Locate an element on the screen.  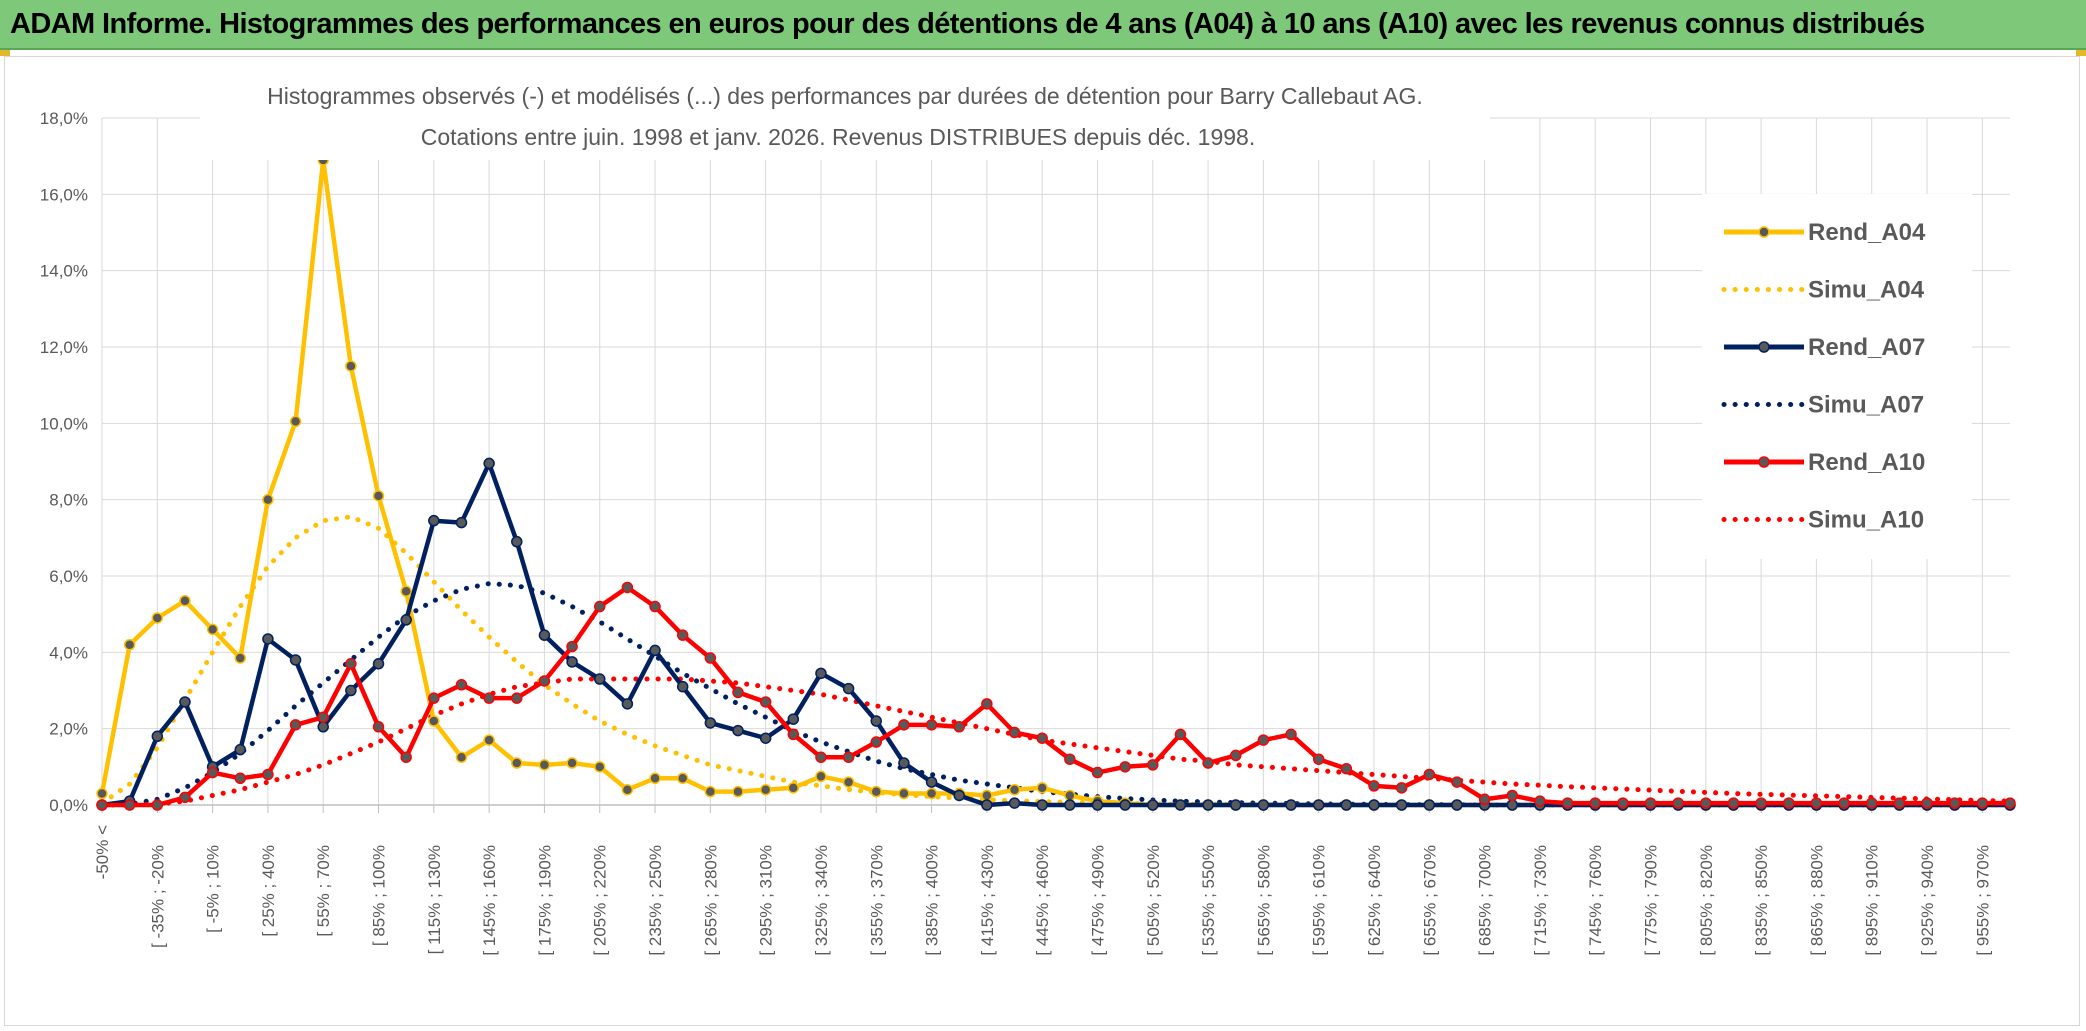
x-tick-label: [ 655% ; 670% is located at coordinates (1429, 900).